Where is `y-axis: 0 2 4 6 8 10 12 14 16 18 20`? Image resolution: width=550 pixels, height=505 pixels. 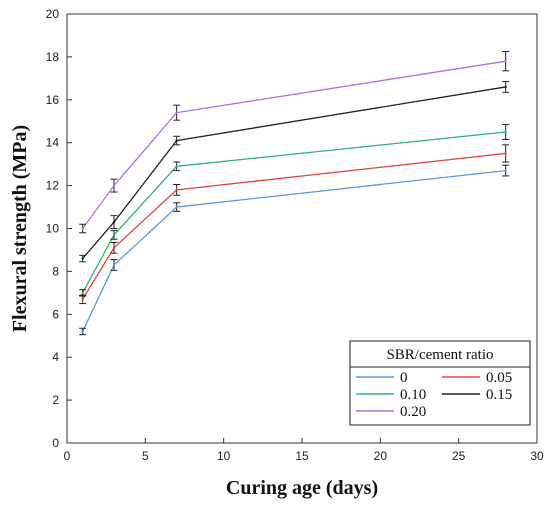
y-axis: 0 2 4 6 8 10 12 14 16 18 20 is located at coordinates (59, 228).